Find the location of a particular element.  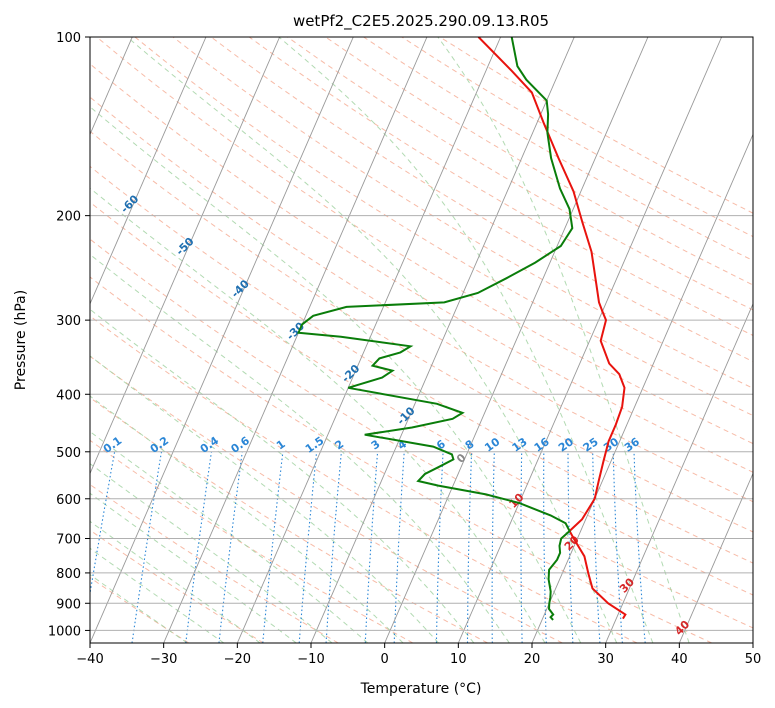

mixing-ratio-label: 0.1 is located at coordinates (112, 445).